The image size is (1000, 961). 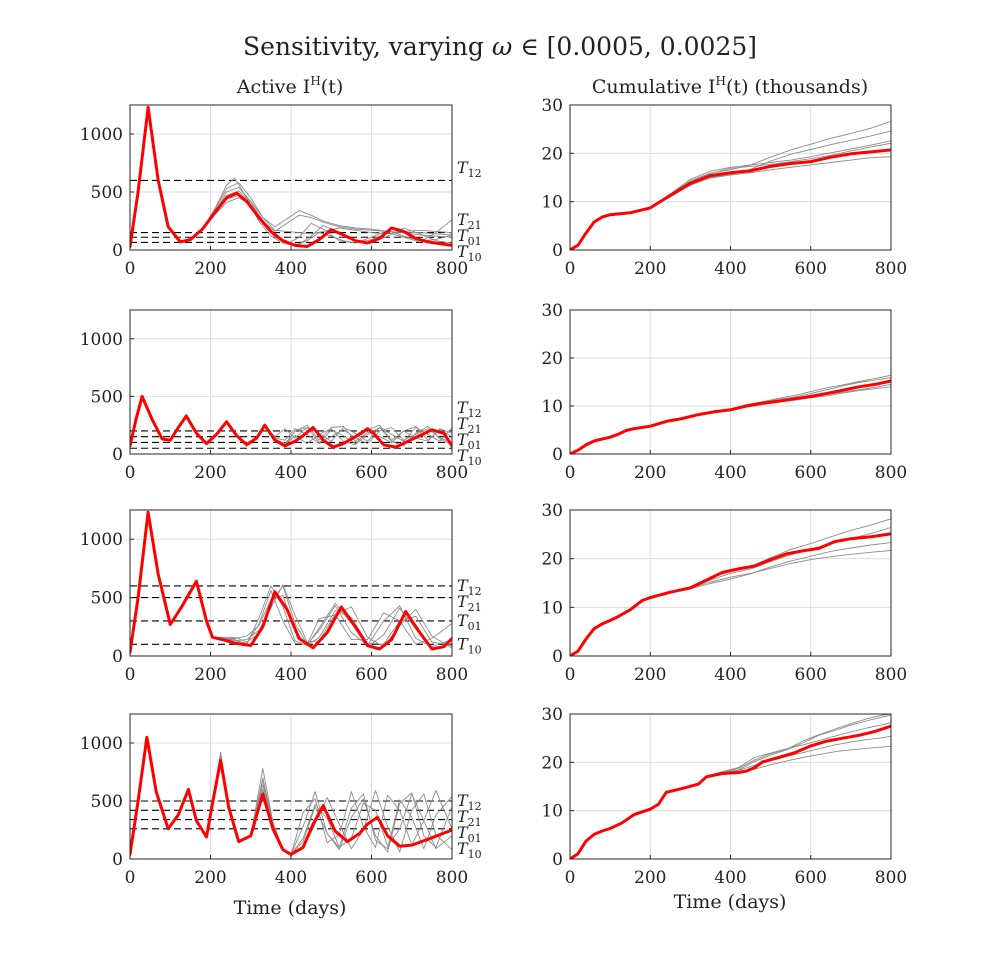 What do you see at coordinates (452, 269) in the screenshot?
I see `active-1-xtick-label-4: 800` at bounding box center [452, 269].